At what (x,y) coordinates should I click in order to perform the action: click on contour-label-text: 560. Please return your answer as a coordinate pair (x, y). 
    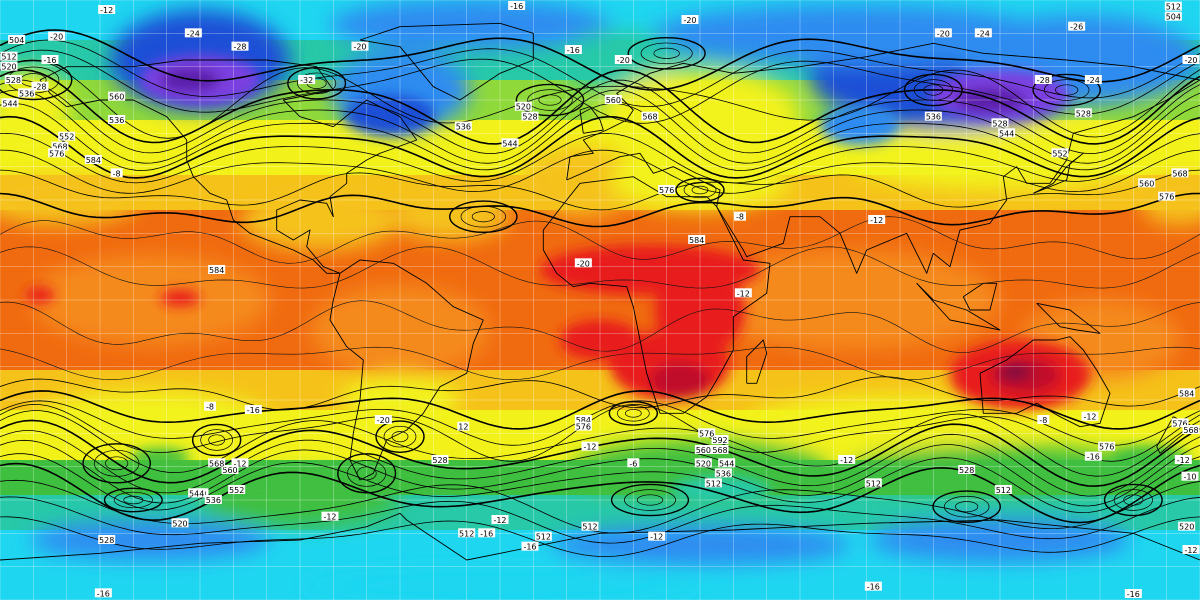
    Looking at the image, I should click on (1146, 183).